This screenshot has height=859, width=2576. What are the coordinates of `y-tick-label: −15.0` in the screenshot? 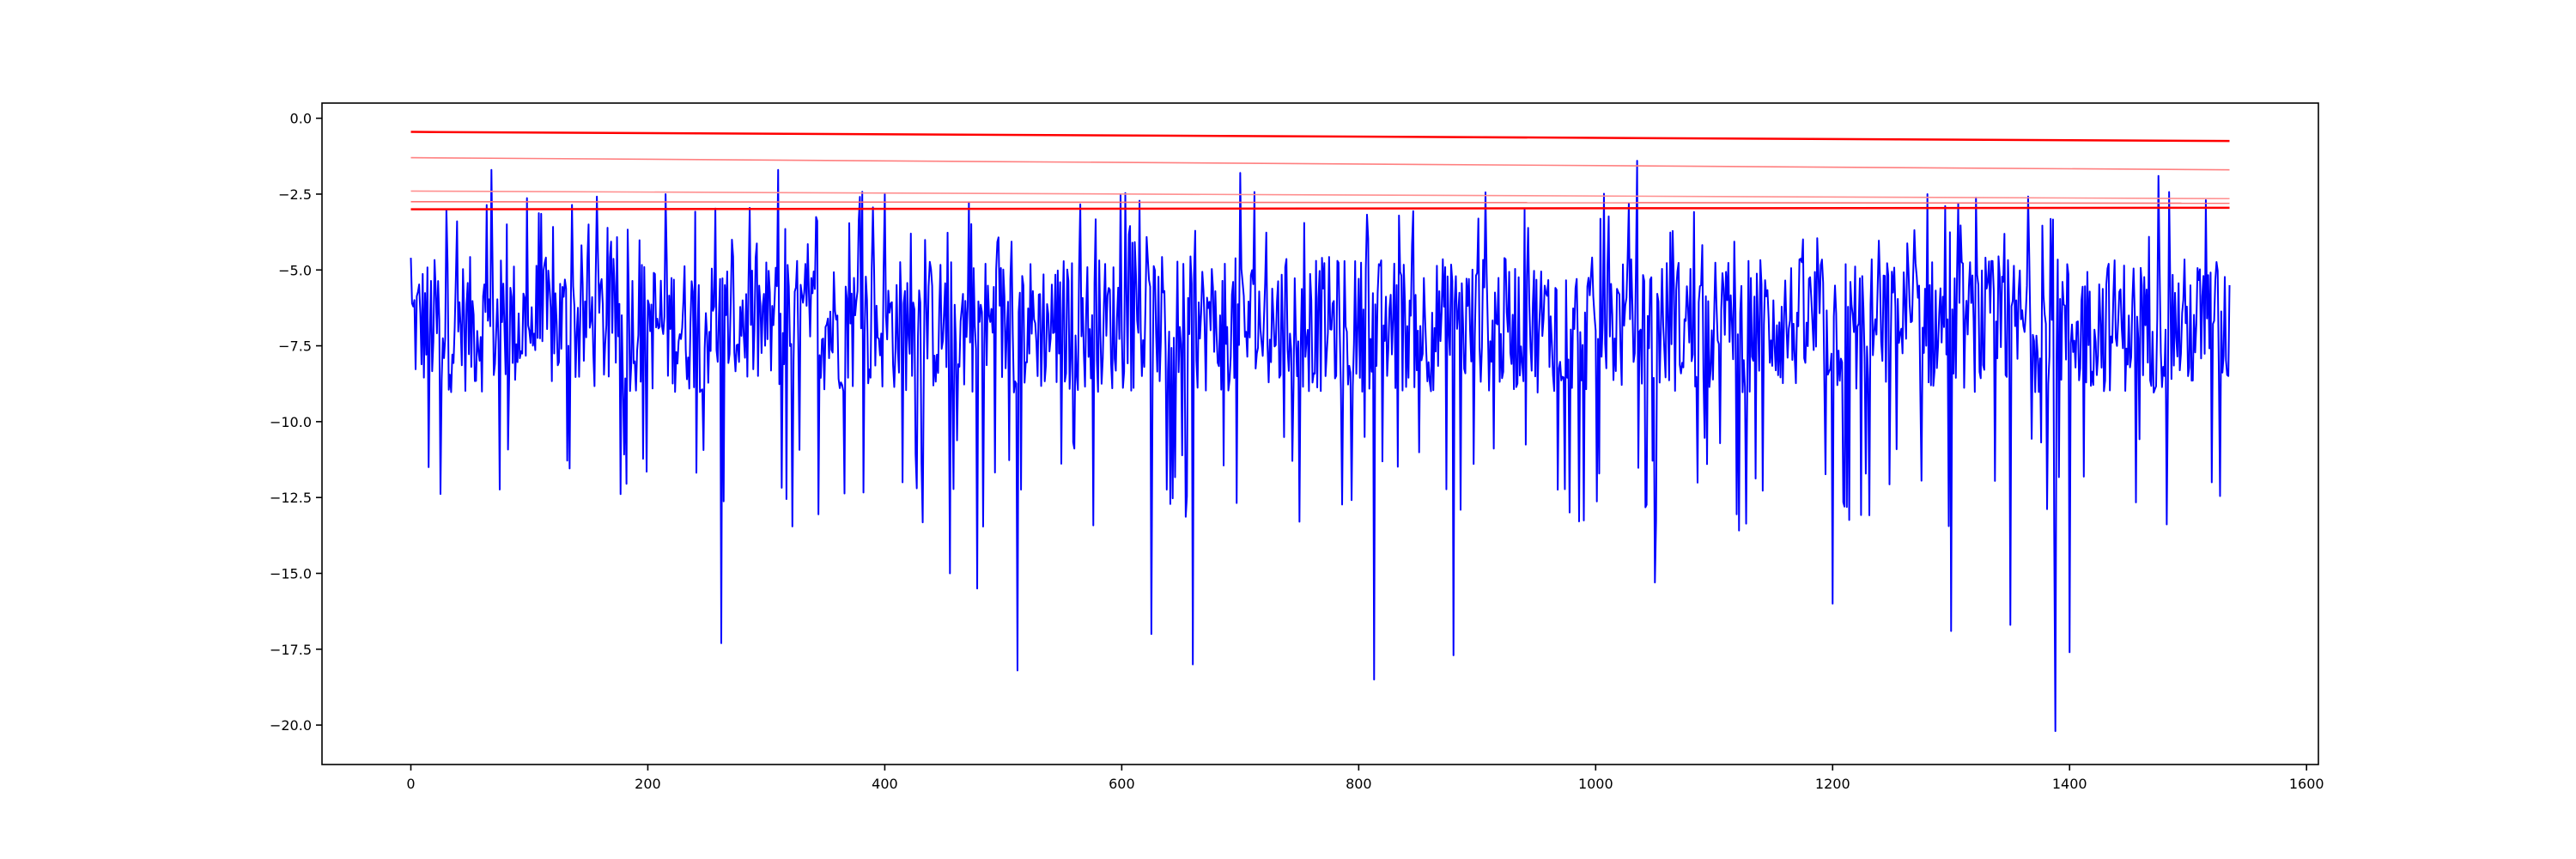 It's located at (291, 573).